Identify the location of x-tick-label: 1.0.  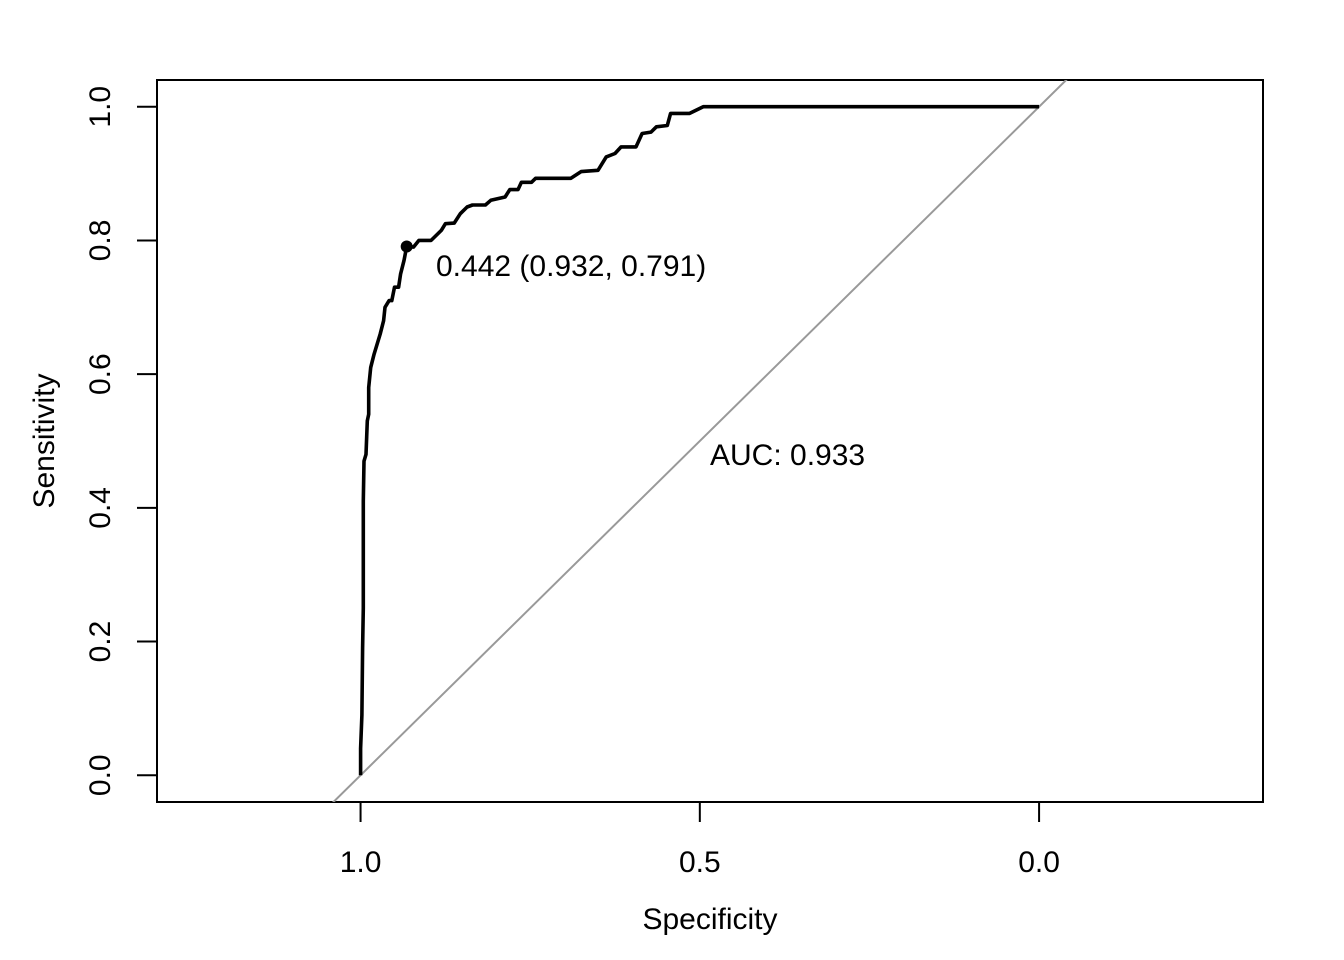
(361, 862).